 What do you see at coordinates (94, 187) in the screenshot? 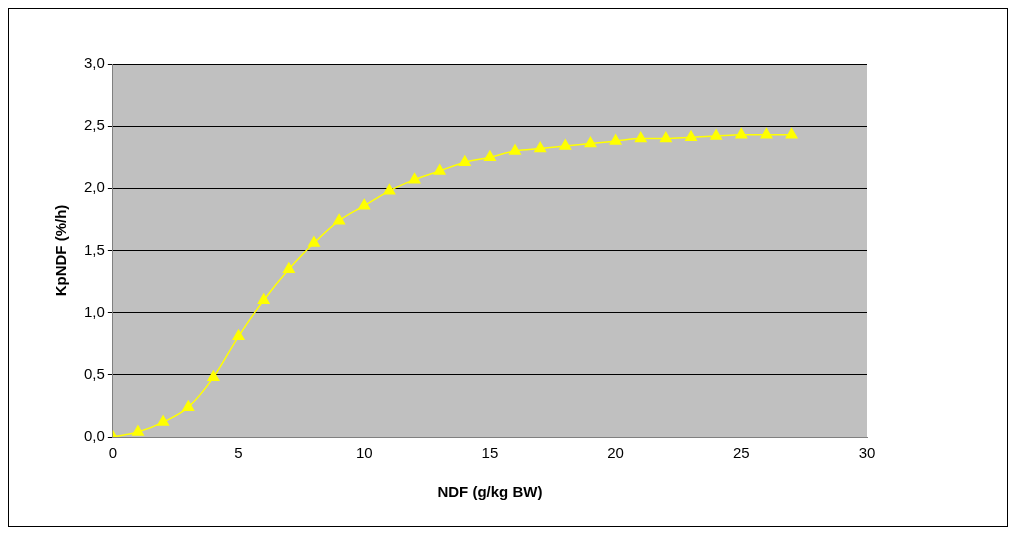
I see `y-tick-label: 2,0` at bounding box center [94, 187].